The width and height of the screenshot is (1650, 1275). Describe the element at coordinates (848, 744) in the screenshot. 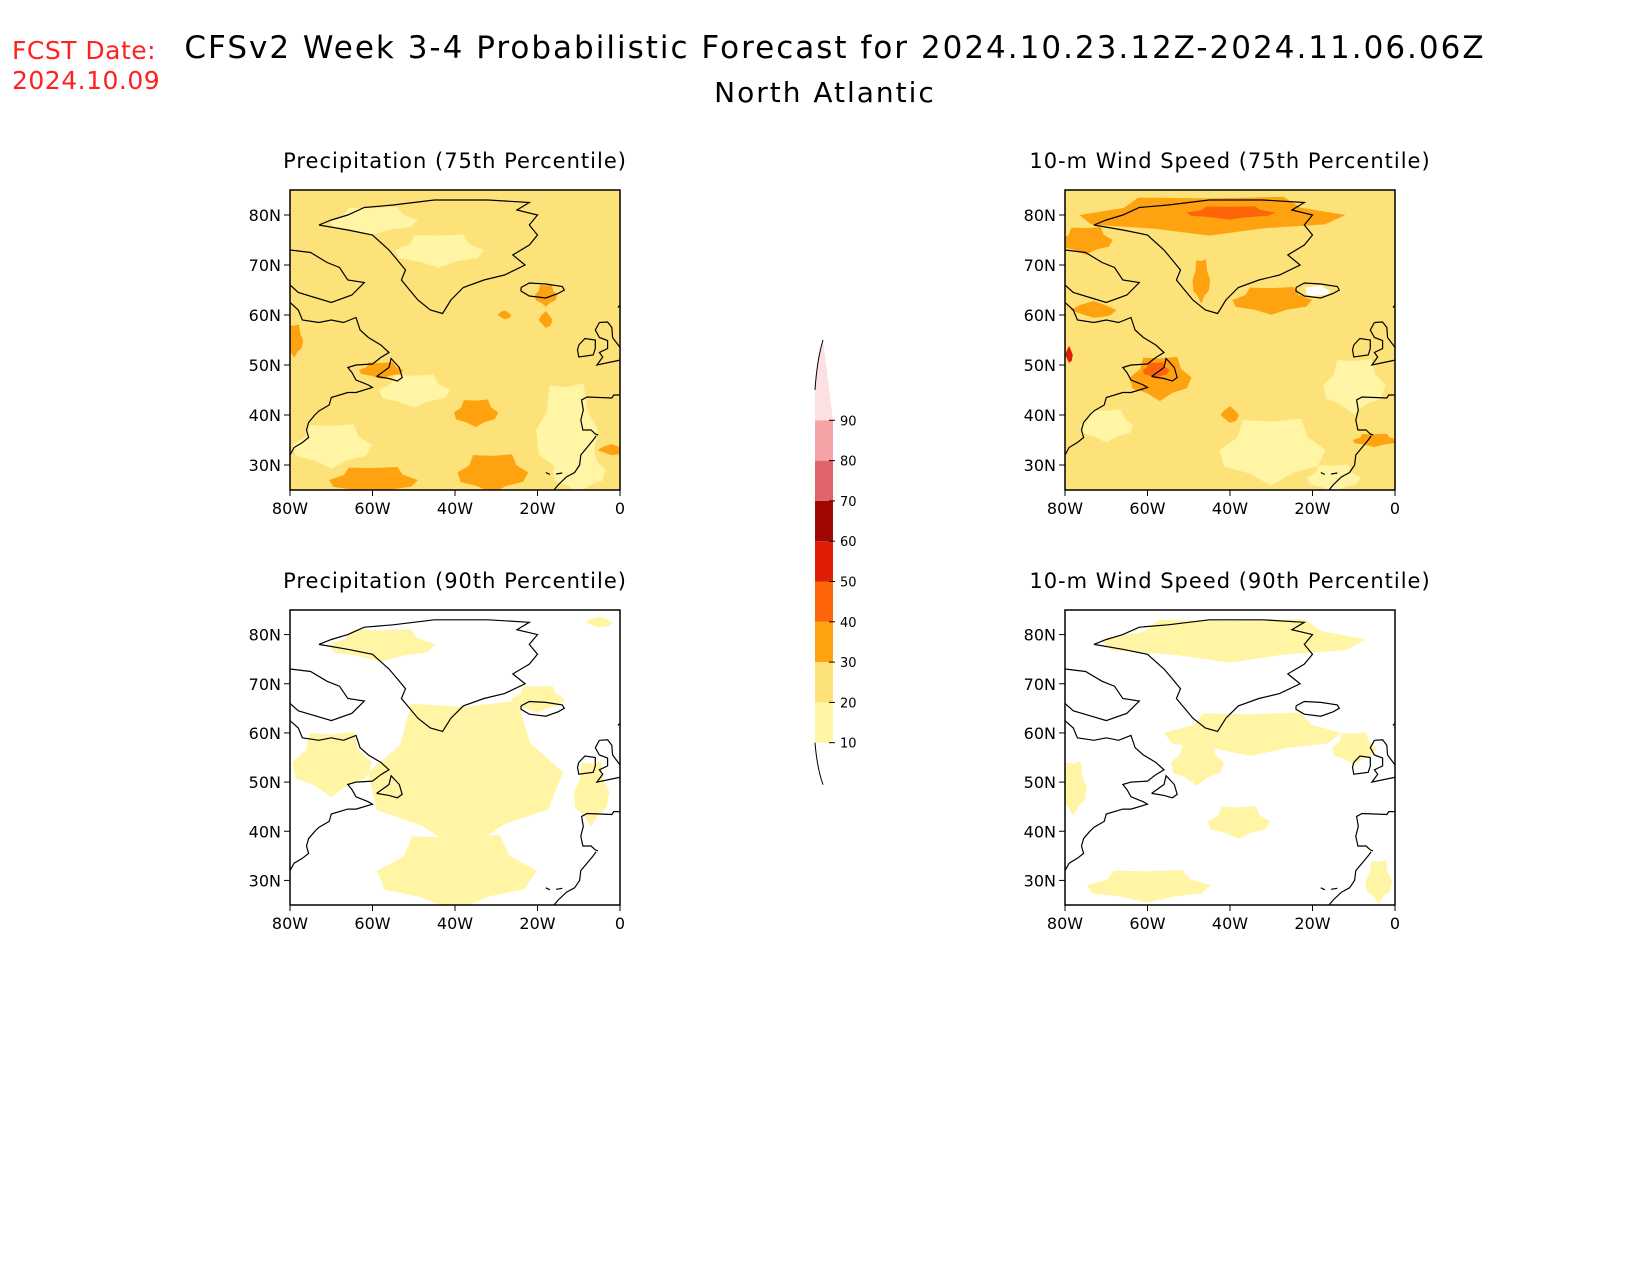

I see `colorbar-tick-label: 10` at that location.